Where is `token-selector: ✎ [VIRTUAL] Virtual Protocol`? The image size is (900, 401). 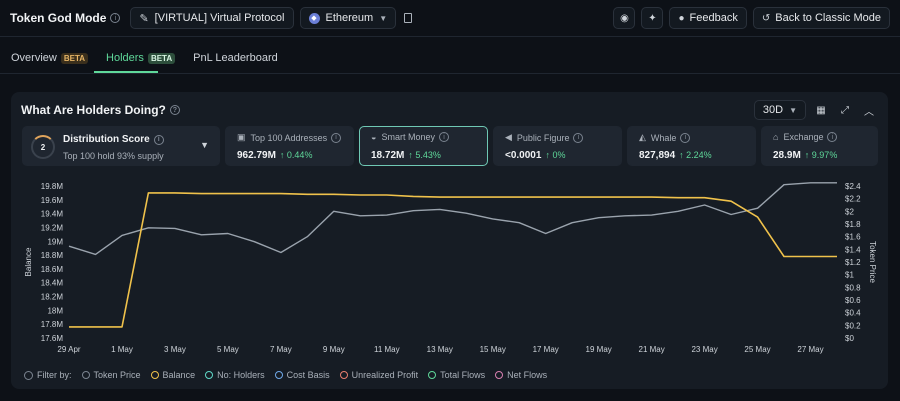 token-selector: ✎ [VIRTUAL] Virtual Protocol is located at coordinates (212, 18).